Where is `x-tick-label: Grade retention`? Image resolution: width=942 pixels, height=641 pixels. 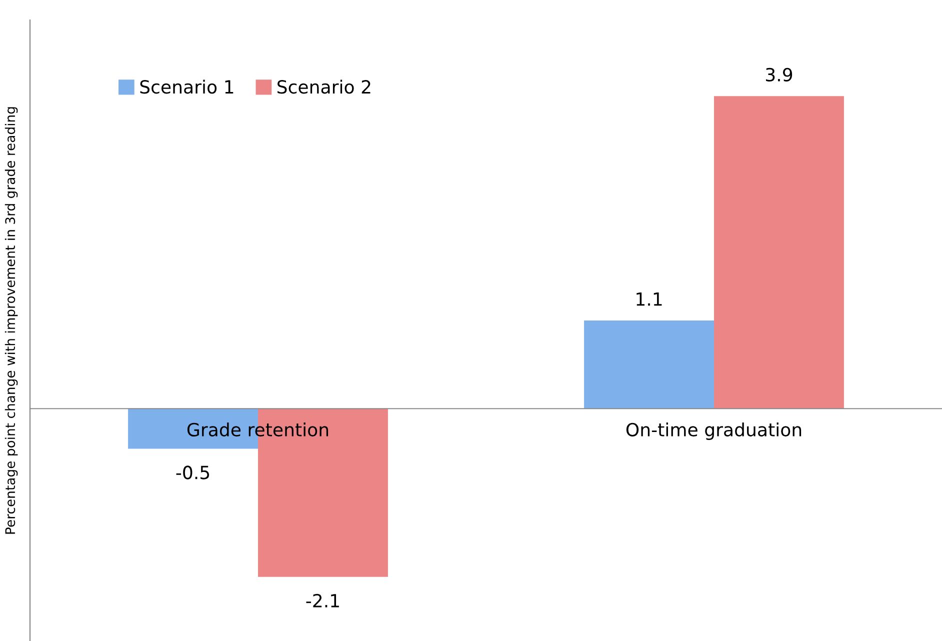
x-tick-label: Grade retention is located at coordinates (257, 429).